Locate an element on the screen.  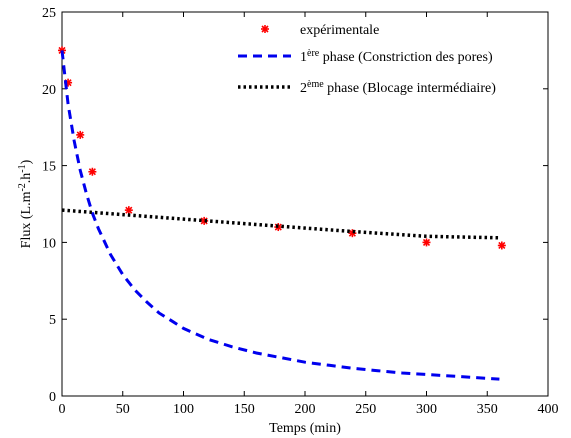
x-tick-label: 50 is located at coordinates (123, 409).